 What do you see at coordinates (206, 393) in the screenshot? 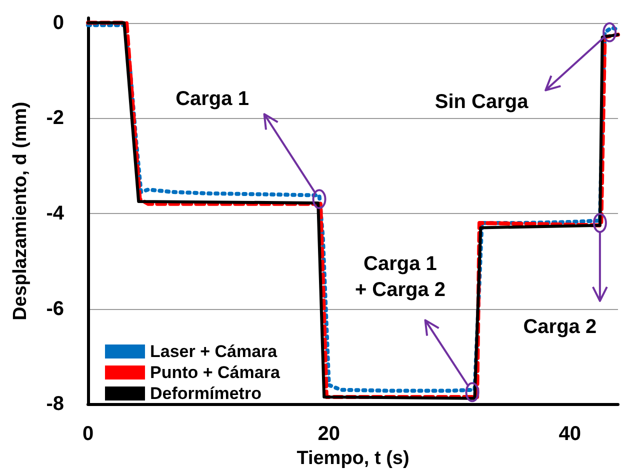
I see `legend-label: Deformímetro` at bounding box center [206, 393].